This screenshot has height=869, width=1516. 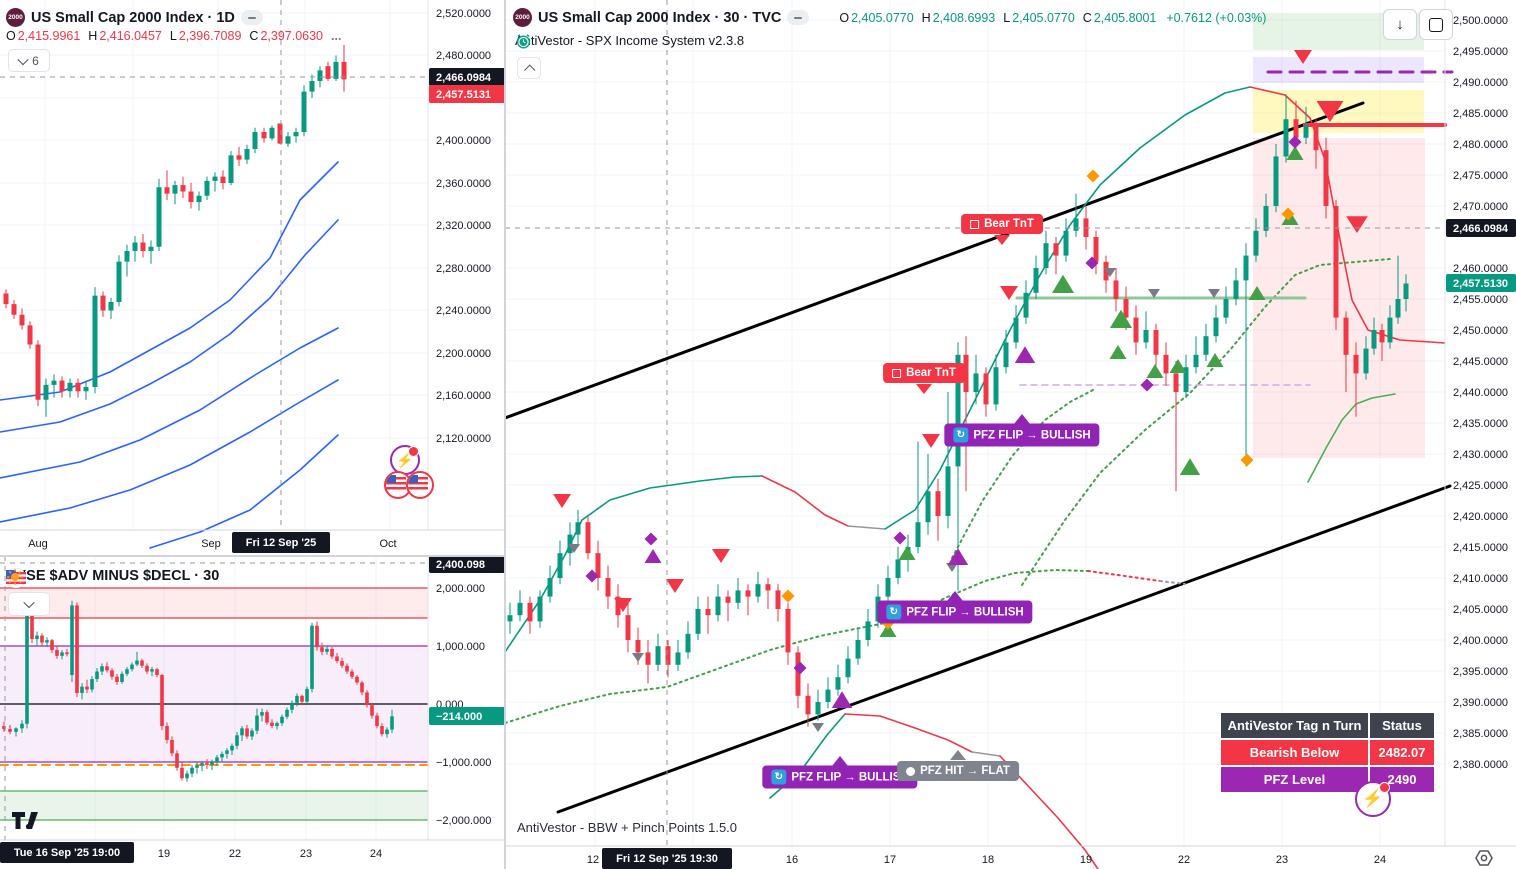 I want to click on purple-diamond-icon, so click(x=592, y=576).